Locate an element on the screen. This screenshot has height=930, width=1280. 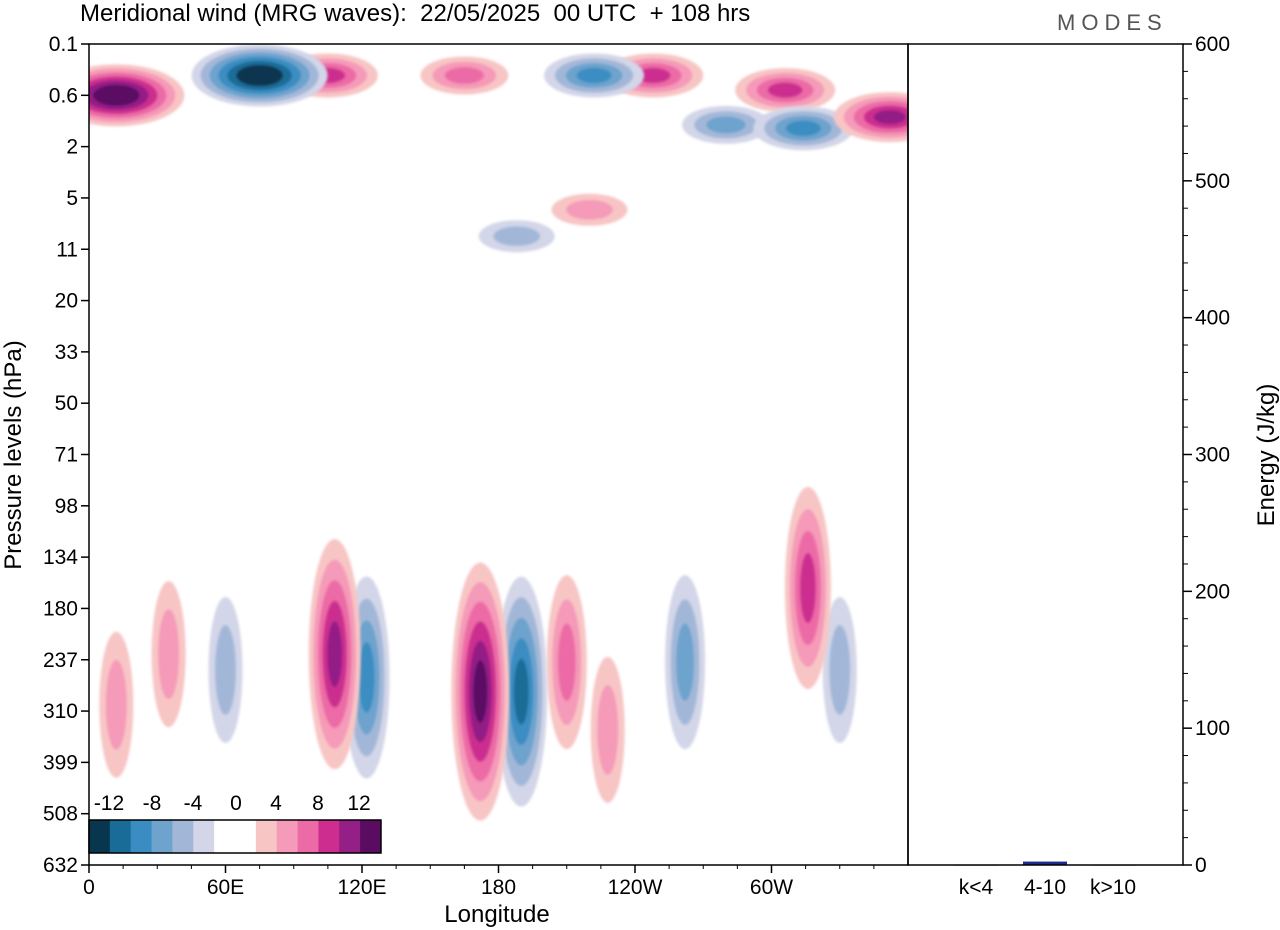
energy-axis-label: Energy (J/kg) is located at coordinates (1266, 455).